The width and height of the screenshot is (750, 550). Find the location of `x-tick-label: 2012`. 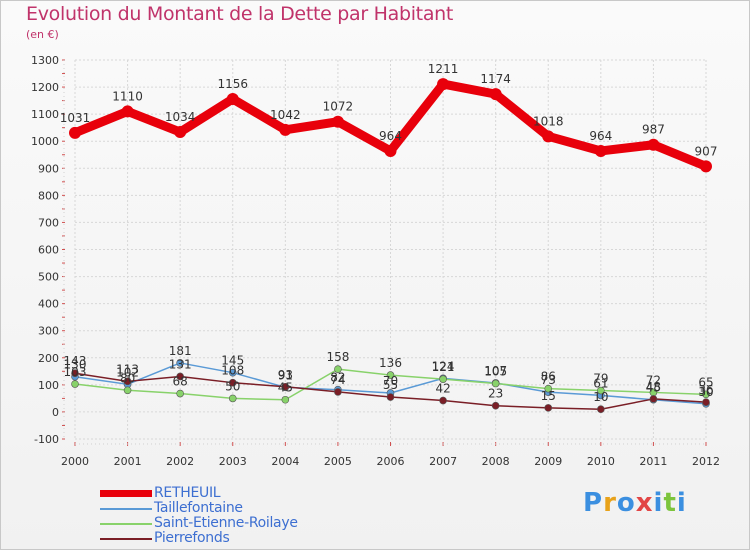

x-tick-label: 2012 is located at coordinates (706, 461).